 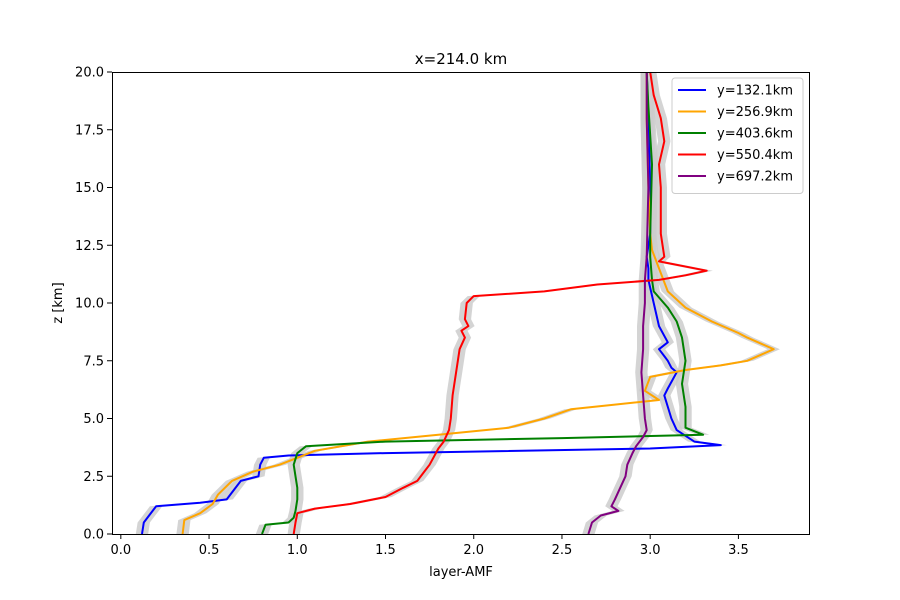 What do you see at coordinates (755, 134) in the screenshot?
I see `legend-label-3: y=403.6km` at bounding box center [755, 134].